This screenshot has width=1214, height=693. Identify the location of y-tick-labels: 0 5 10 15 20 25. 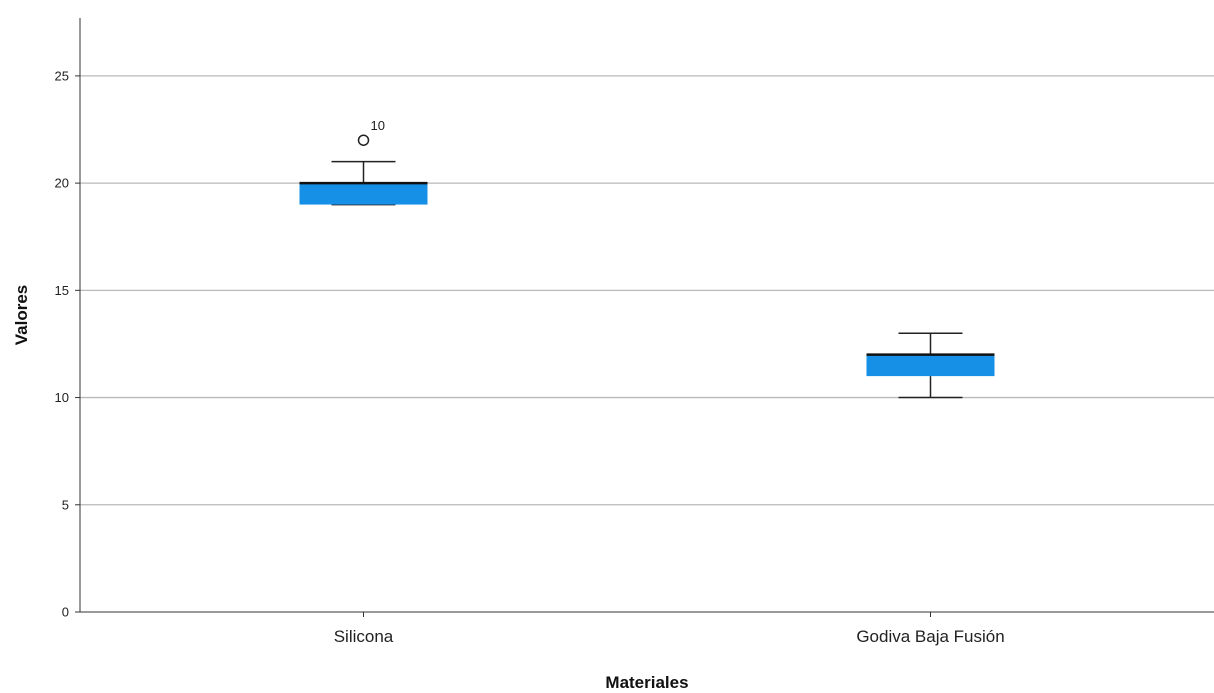
(62, 343).